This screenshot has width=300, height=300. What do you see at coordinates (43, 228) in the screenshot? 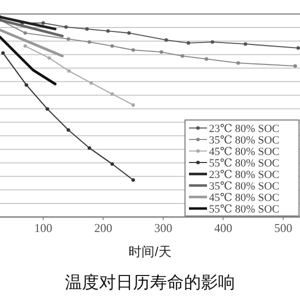
I see `x-tick-label: 100` at bounding box center [43, 228].